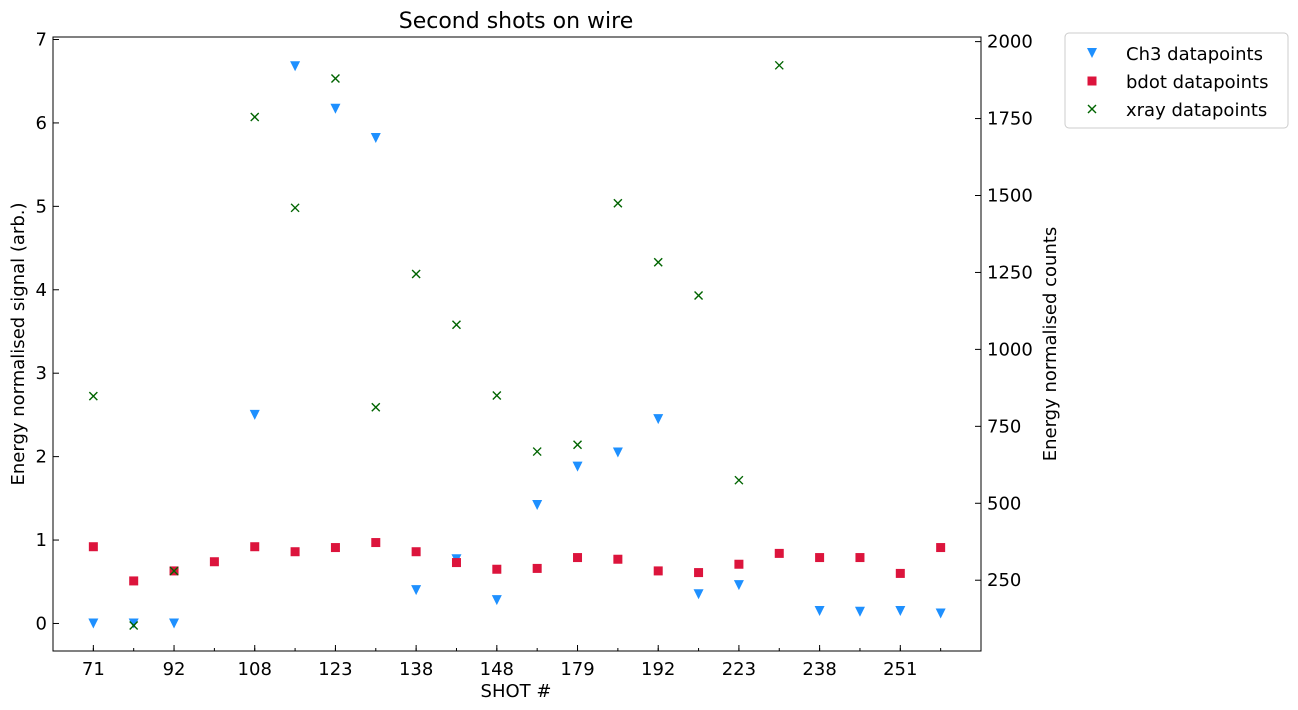 Image resolution: width=1298 pixels, height=710 pixels. What do you see at coordinates (1010, 119) in the screenshot?
I see `y2-tick-label: 1750` at bounding box center [1010, 119].